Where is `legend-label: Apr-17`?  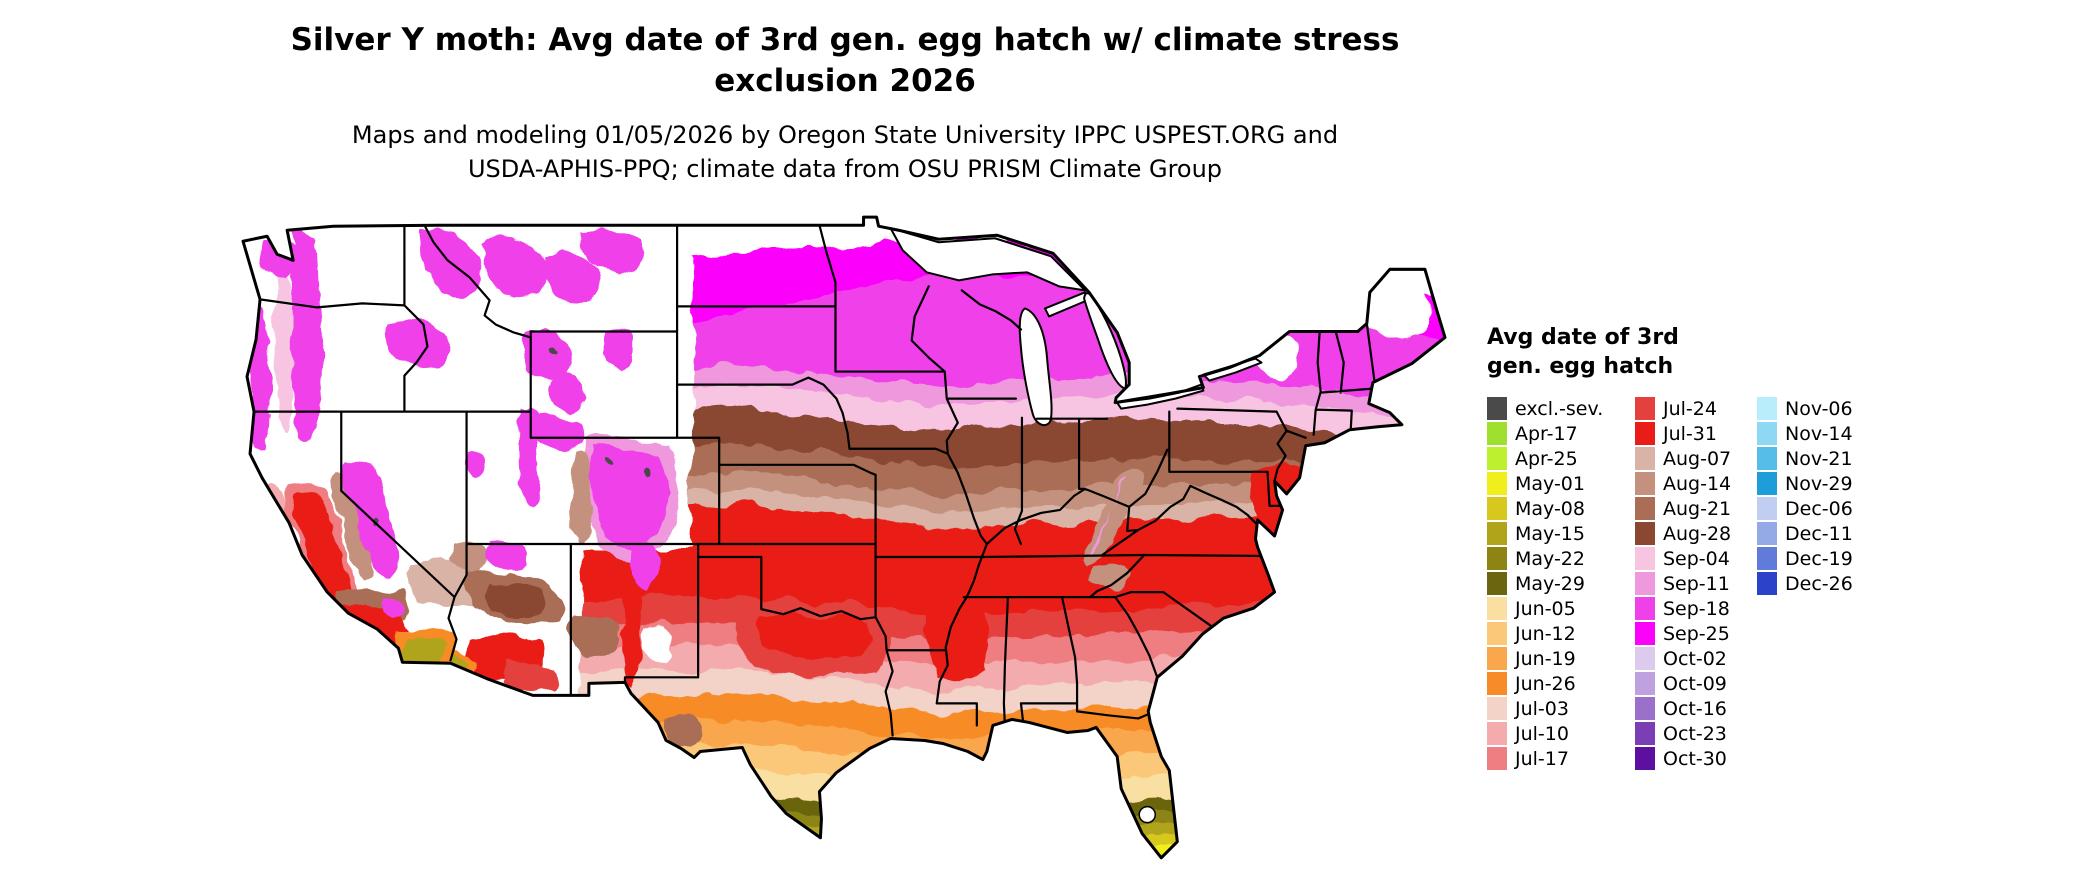
legend-label: Apr-17 is located at coordinates (1546, 433).